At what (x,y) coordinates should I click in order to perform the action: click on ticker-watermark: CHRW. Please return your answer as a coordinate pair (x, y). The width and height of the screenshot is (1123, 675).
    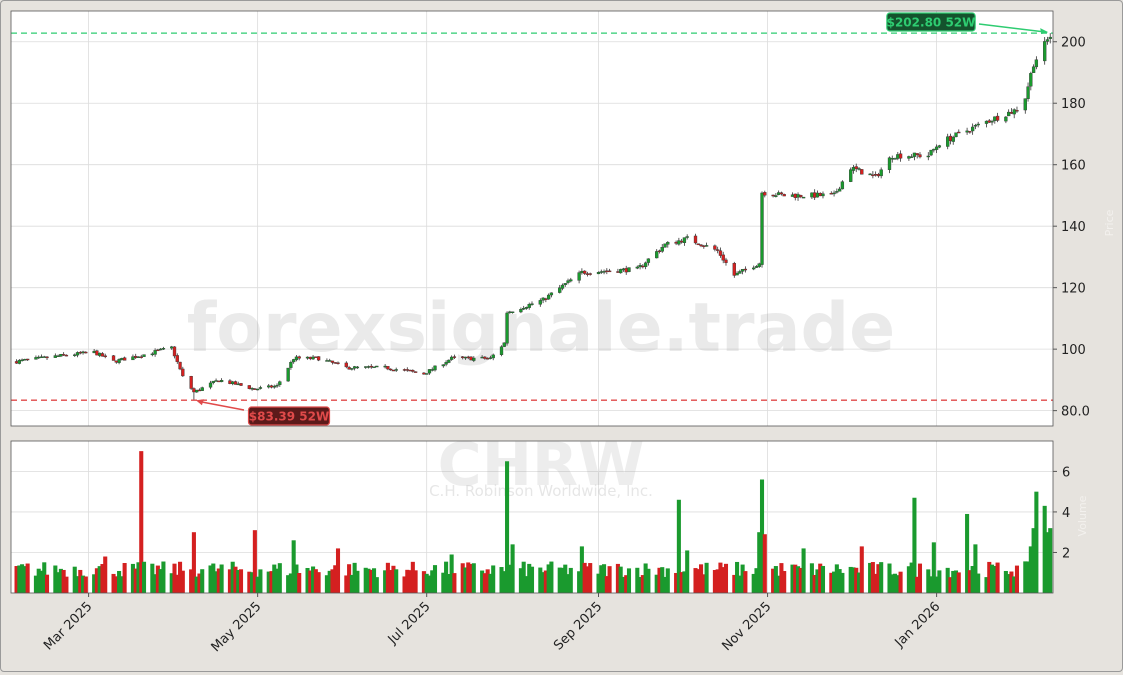
    Looking at the image, I should click on (541, 465).